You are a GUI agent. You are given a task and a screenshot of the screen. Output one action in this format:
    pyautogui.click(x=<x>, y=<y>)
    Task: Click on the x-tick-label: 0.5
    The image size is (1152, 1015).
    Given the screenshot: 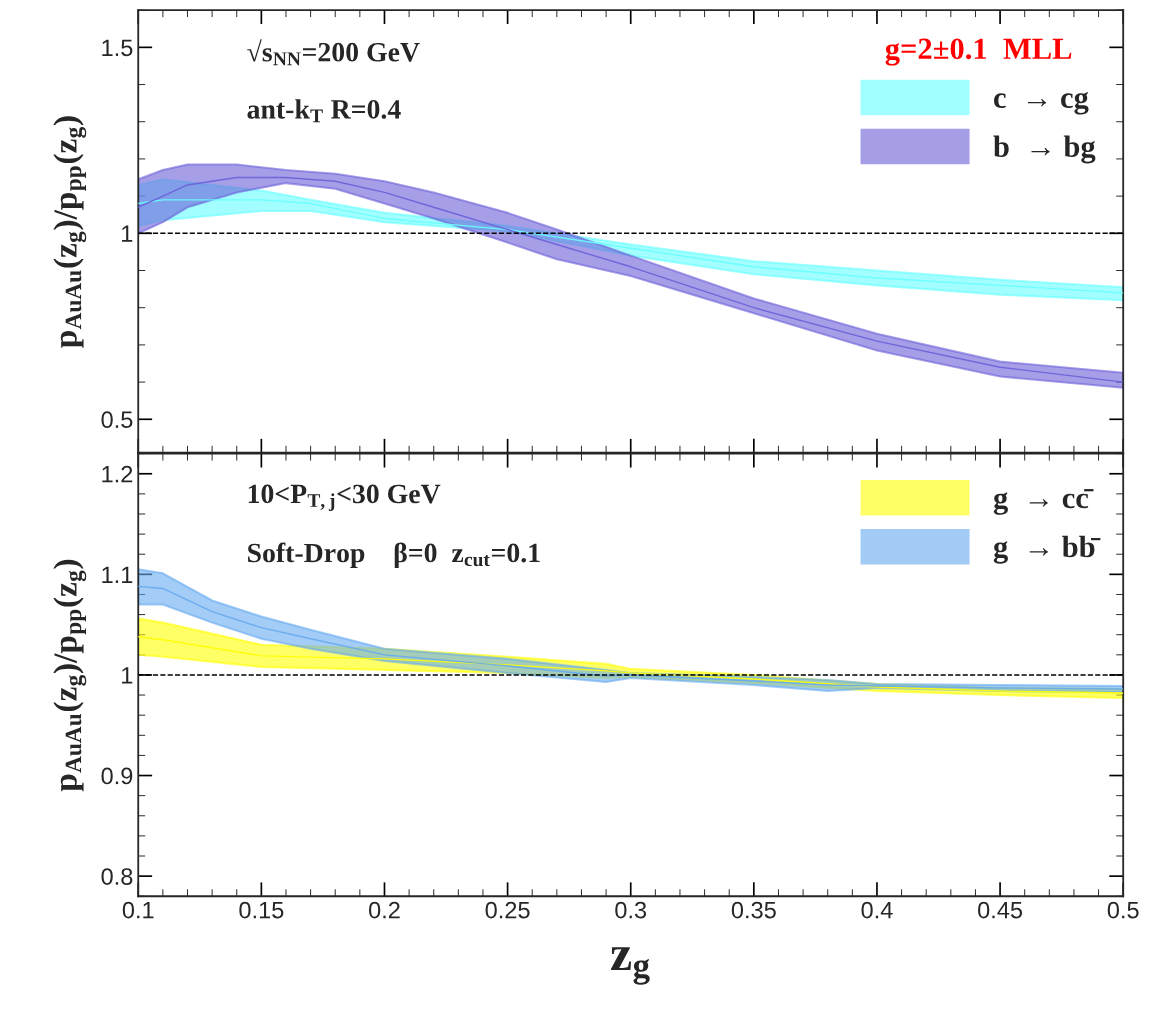 What is the action you would take?
    pyautogui.click(x=1123, y=910)
    